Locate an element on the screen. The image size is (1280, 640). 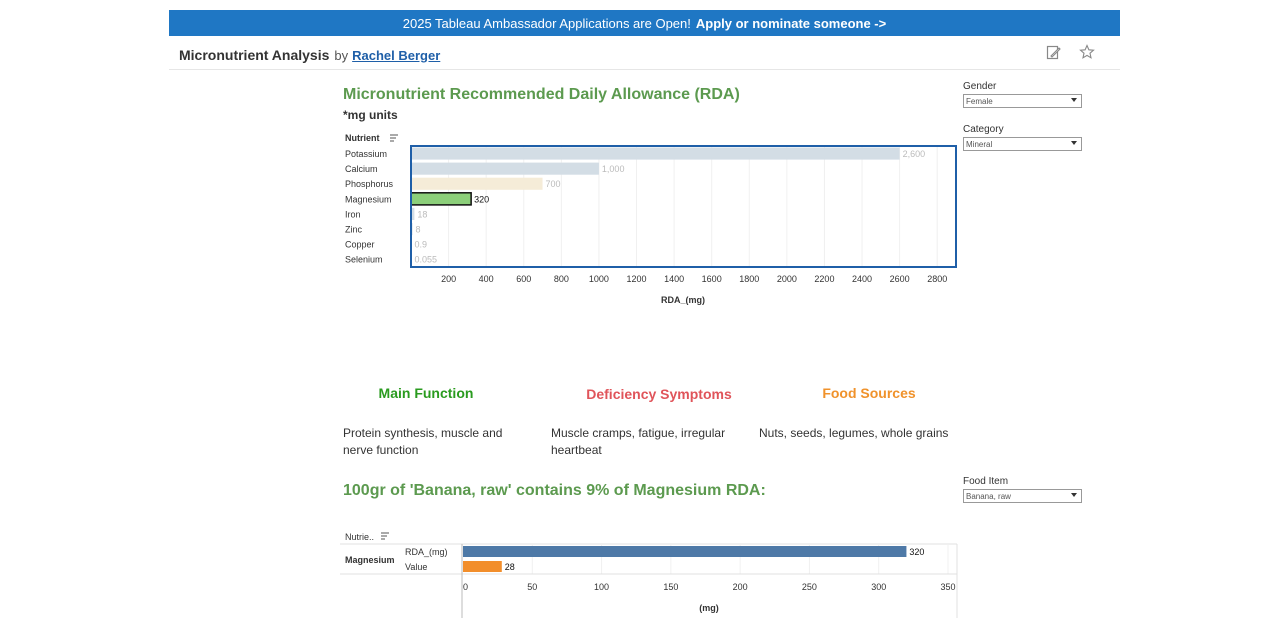
food-item-filter-label: Food Item is located at coordinates (986, 481).